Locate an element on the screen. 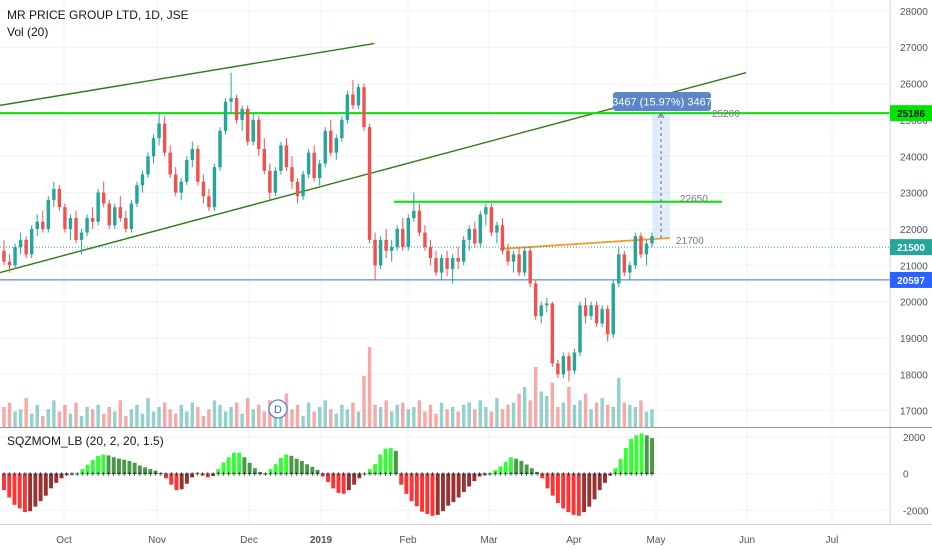 The width and height of the screenshot is (932, 550). price-tag-box is located at coordinates (911, 247).